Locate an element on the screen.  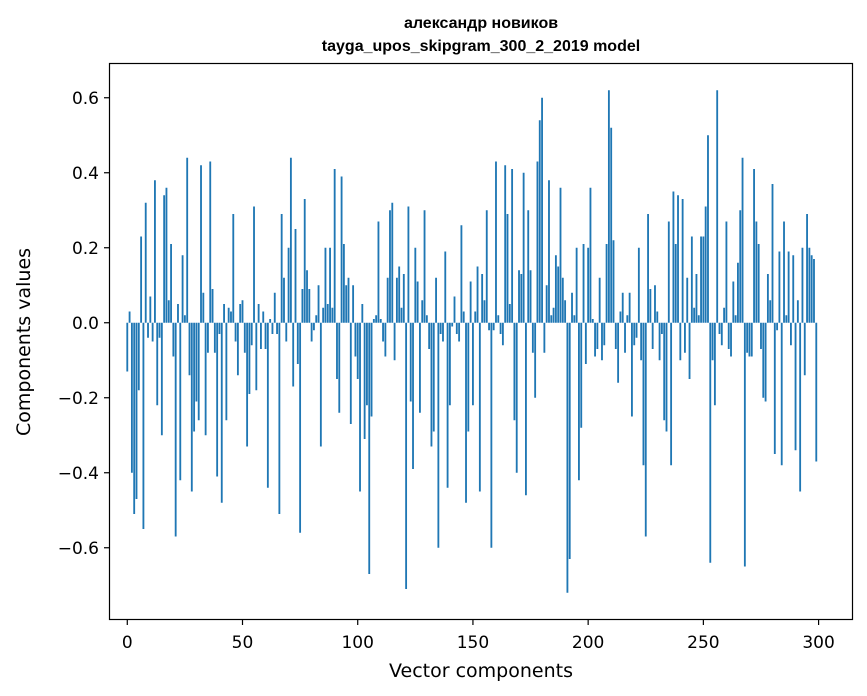
y-tick-label: −0.4 is located at coordinates (78, 474).